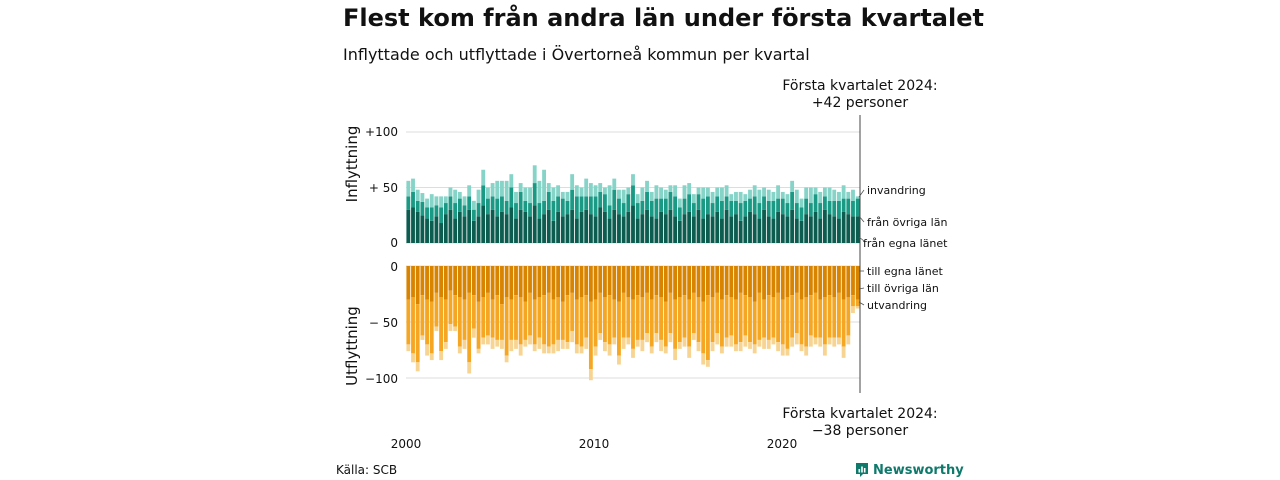 The width and height of the screenshot is (1280, 480). I want to click on y-tick-label: 0, so click(394, 243).